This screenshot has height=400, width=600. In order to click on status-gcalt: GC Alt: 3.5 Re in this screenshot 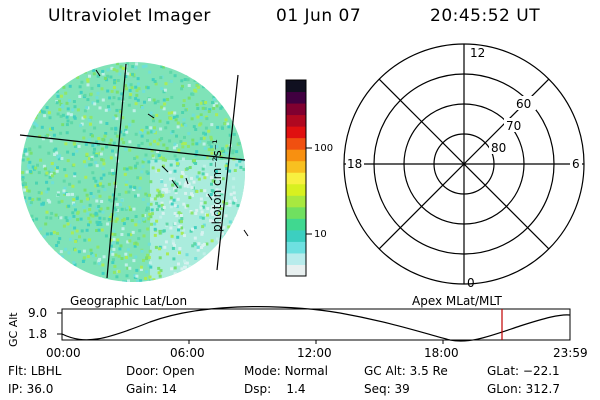, I will do `click(406, 371)`.